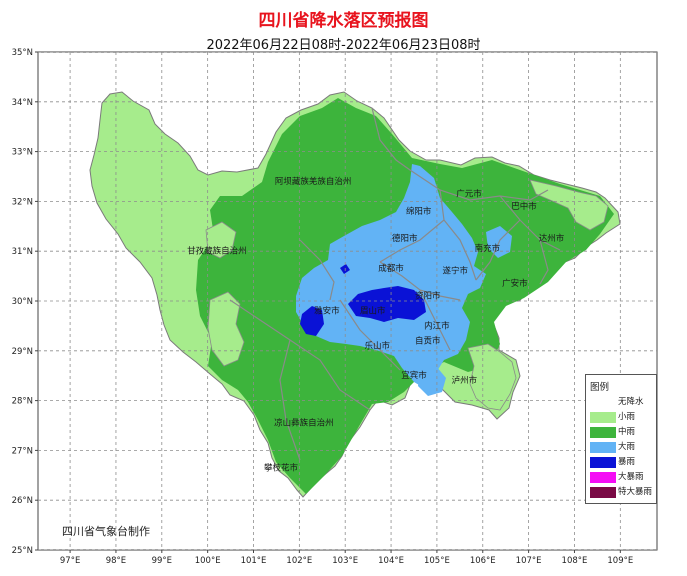 This screenshot has width=687, height=576. What do you see at coordinates (22, 153) in the screenshot?
I see `lat-tick-label: 33°N` at bounding box center [22, 153].